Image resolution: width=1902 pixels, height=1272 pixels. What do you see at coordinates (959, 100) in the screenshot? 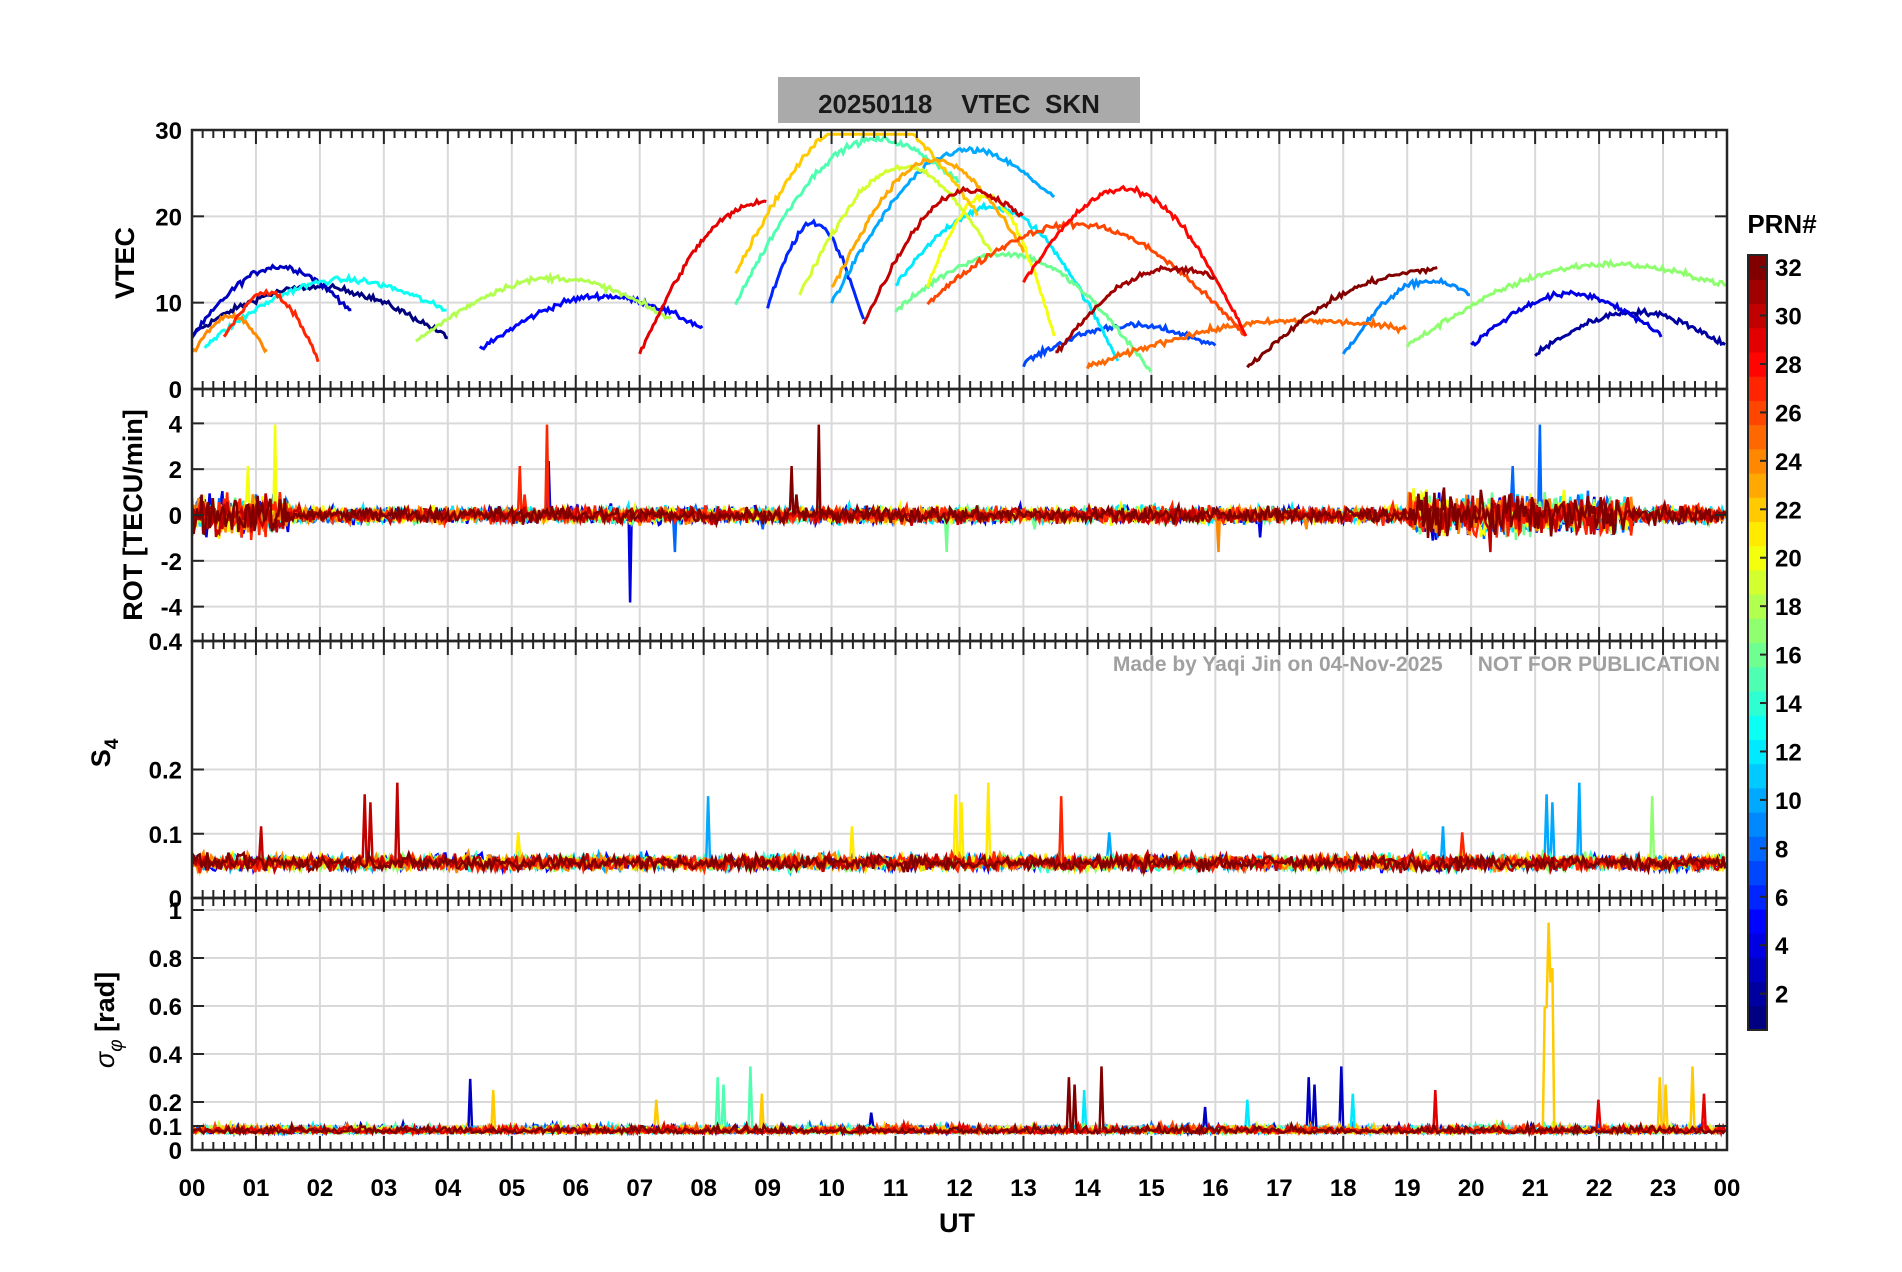
I see `title-box` at bounding box center [959, 100].